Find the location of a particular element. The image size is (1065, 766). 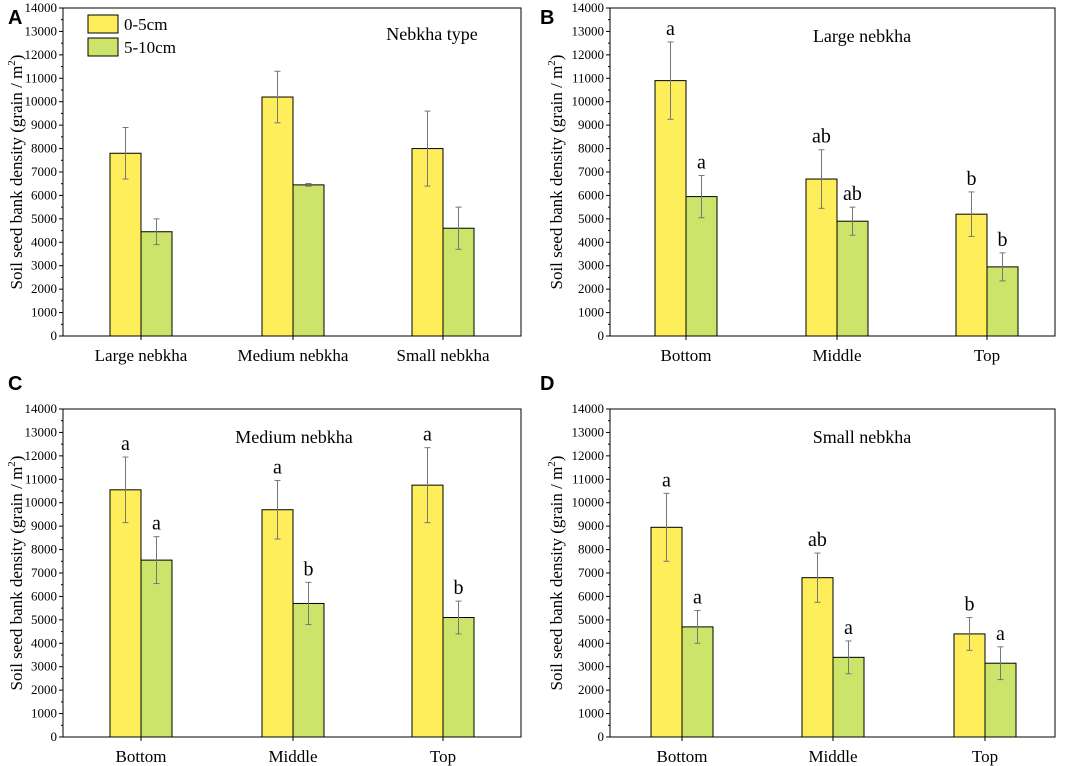

panel-letter: B is located at coordinates (547, 18).